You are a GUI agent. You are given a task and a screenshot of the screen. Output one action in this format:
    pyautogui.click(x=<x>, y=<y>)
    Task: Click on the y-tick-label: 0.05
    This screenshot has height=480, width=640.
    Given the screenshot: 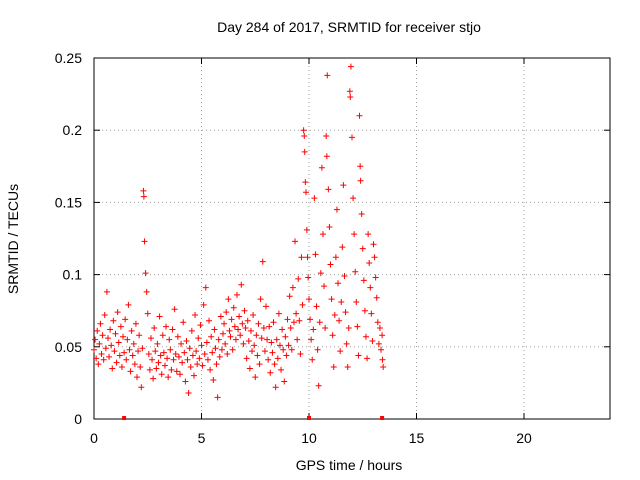 What is the action you would take?
    pyautogui.click(x=68, y=347)
    